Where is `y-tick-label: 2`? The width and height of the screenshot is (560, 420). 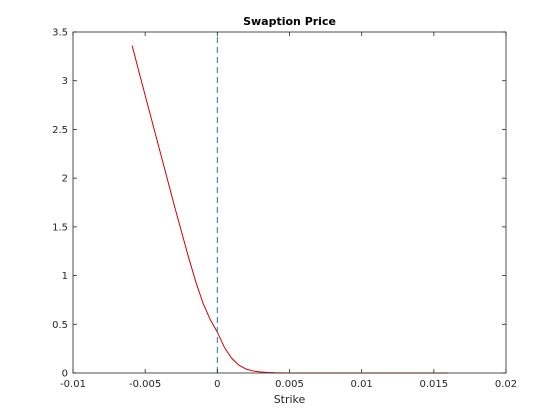
y-tick-label: 2 is located at coordinates (65, 179).